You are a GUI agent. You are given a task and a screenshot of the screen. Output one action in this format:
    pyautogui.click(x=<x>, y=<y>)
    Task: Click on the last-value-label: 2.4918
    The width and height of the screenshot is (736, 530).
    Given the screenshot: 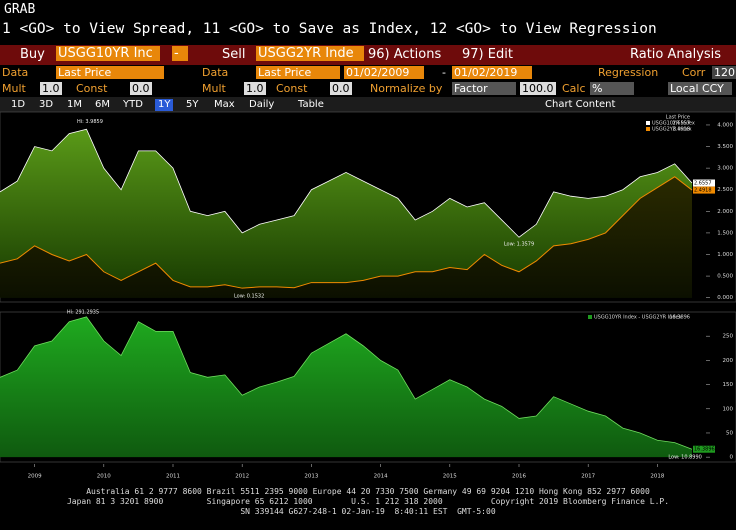 What is the action you would take?
    pyautogui.click(x=703, y=191)
    